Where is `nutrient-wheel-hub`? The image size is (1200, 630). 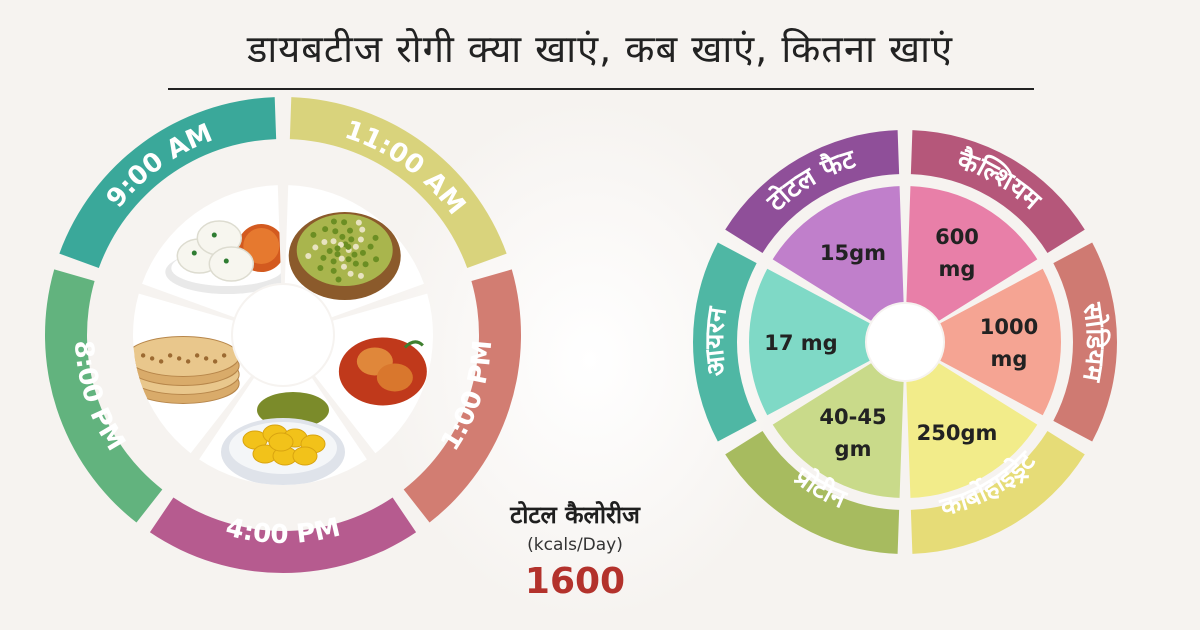
nutrient-wheel-hub is located at coordinates (905, 342).